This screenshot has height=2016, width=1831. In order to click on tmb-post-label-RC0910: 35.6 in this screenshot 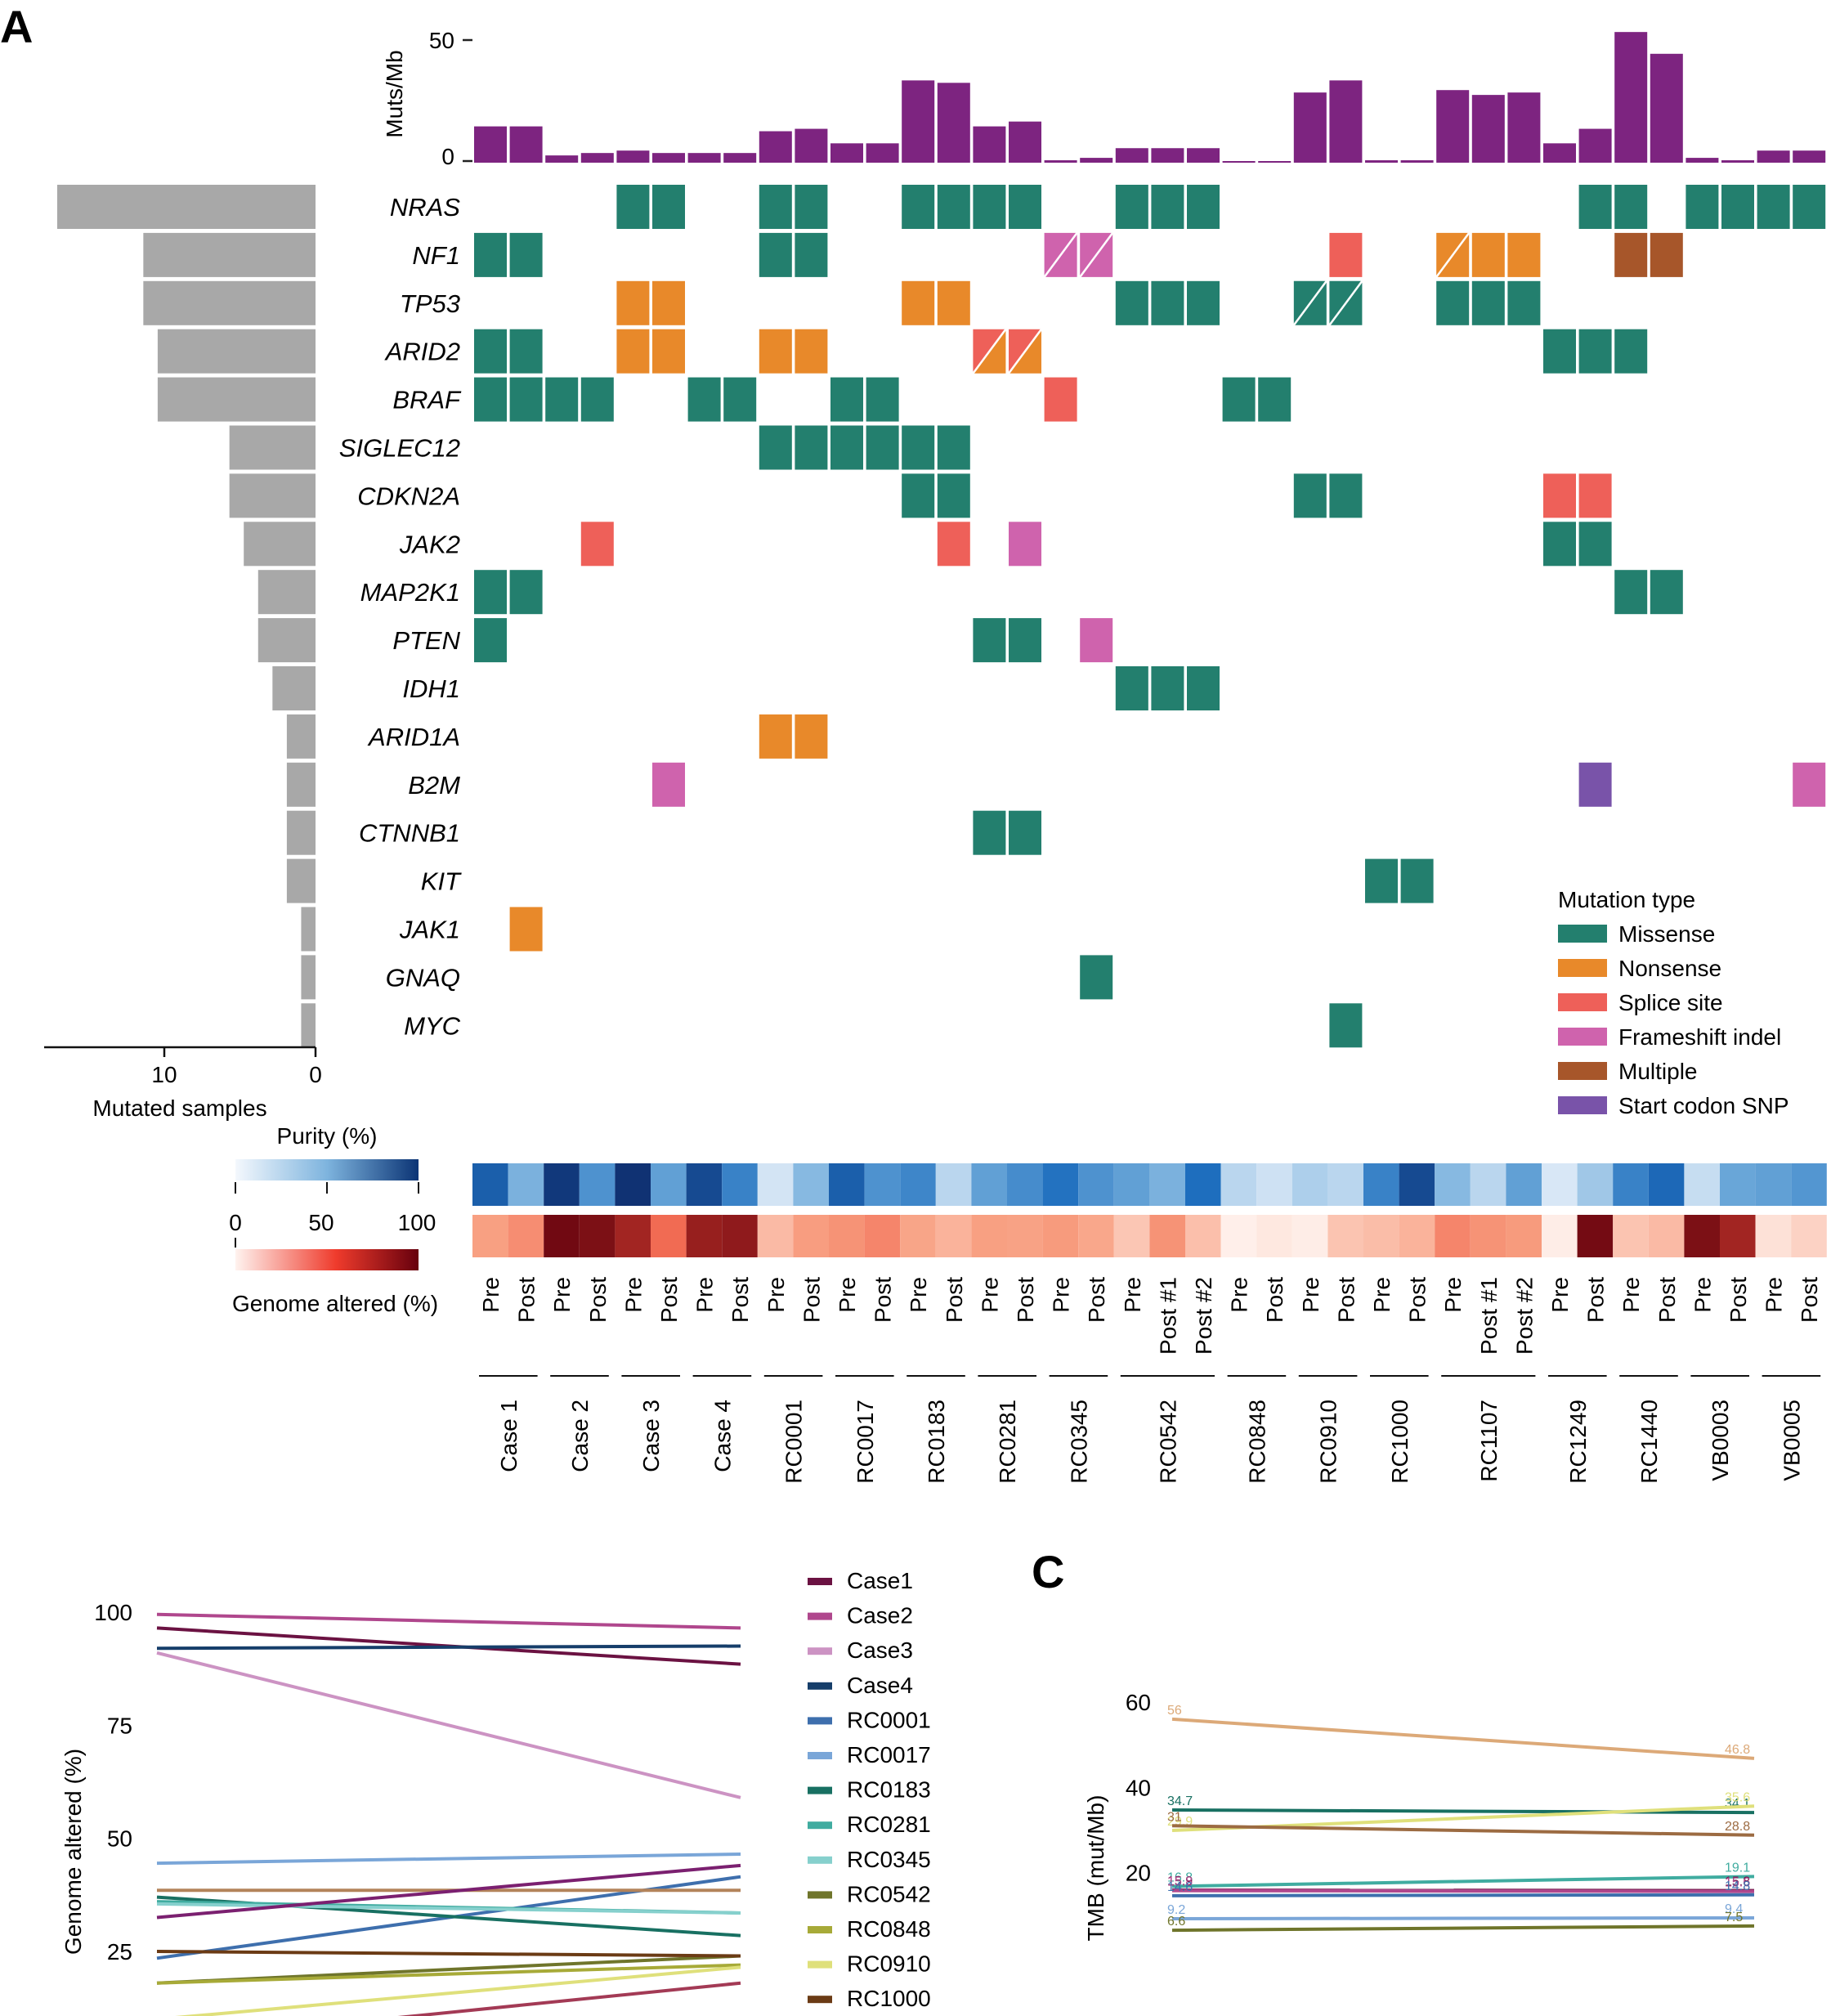, I will do `click(1737, 1797)`.